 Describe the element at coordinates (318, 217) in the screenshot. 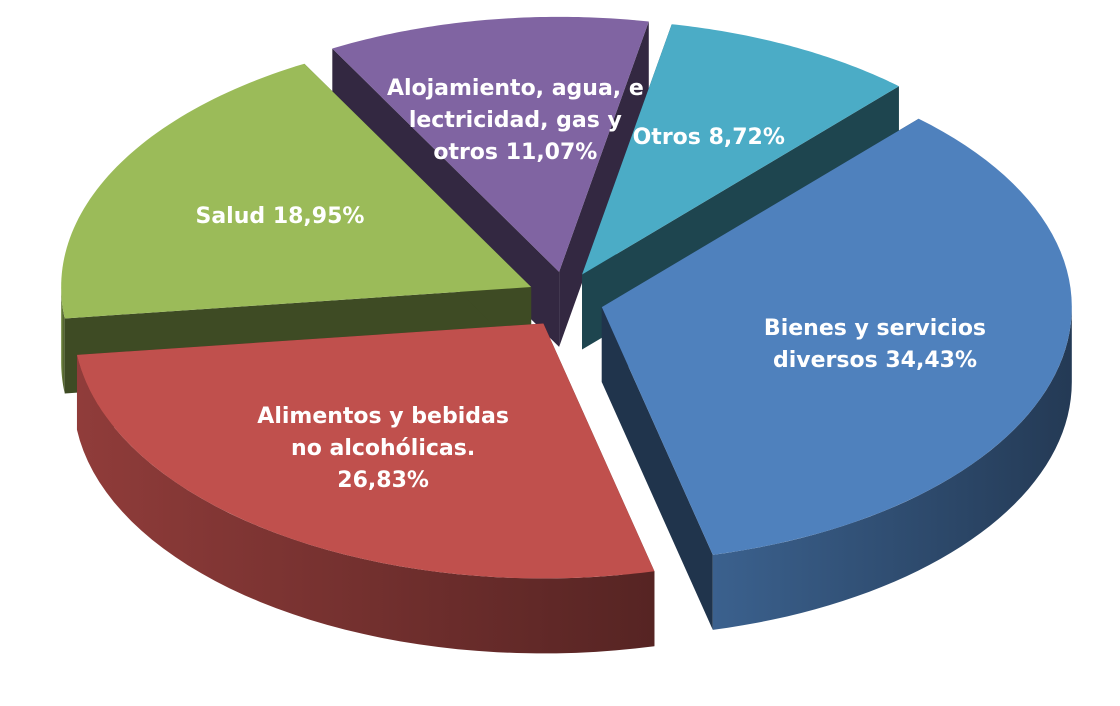

I see `value-label: 18,95%` at that location.